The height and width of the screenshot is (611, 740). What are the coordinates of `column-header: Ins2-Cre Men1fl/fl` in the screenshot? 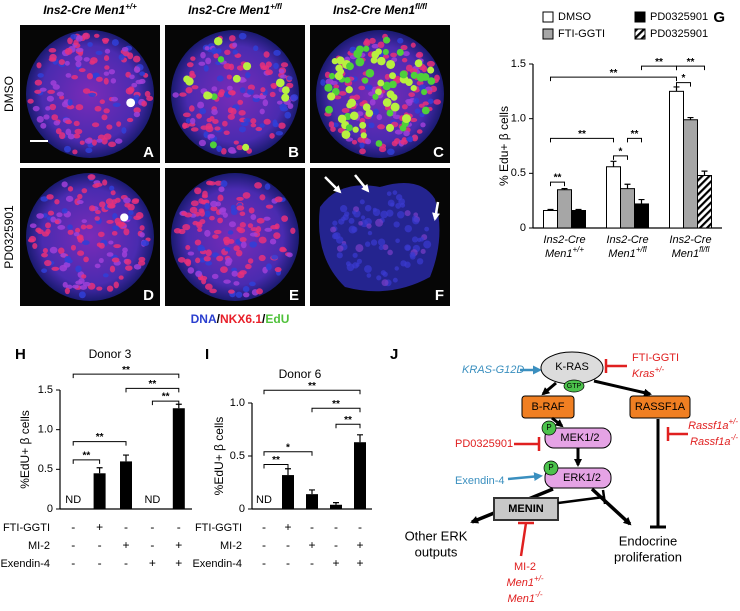 It's located at (380, 10).